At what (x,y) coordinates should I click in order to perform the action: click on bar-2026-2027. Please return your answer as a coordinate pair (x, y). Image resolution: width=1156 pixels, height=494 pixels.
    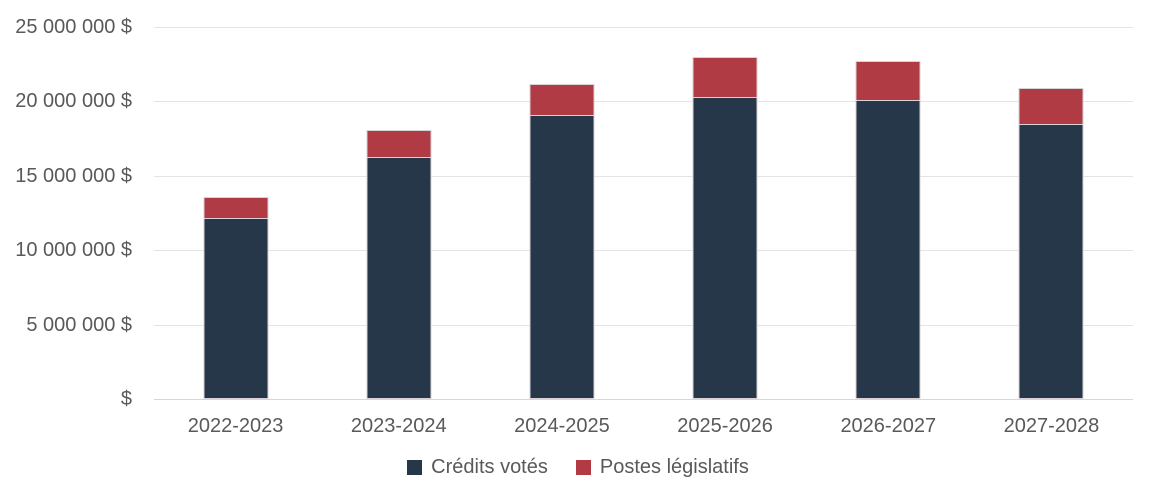
    Looking at the image, I should click on (888, 229).